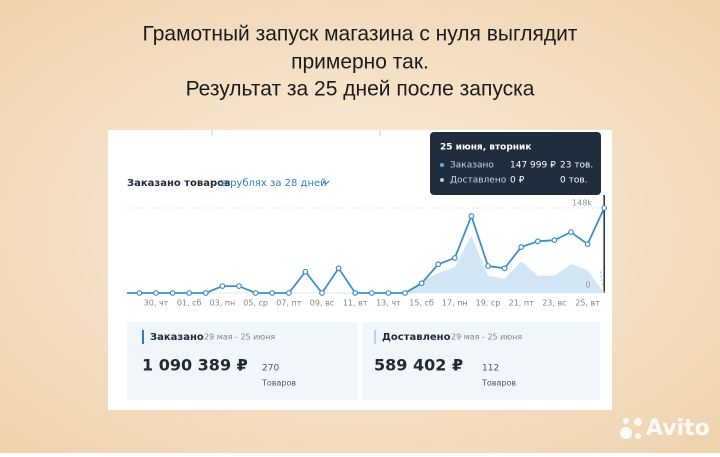  Describe the element at coordinates (490, 369) in the screenshot. I see `summary-count: 112` at that location.